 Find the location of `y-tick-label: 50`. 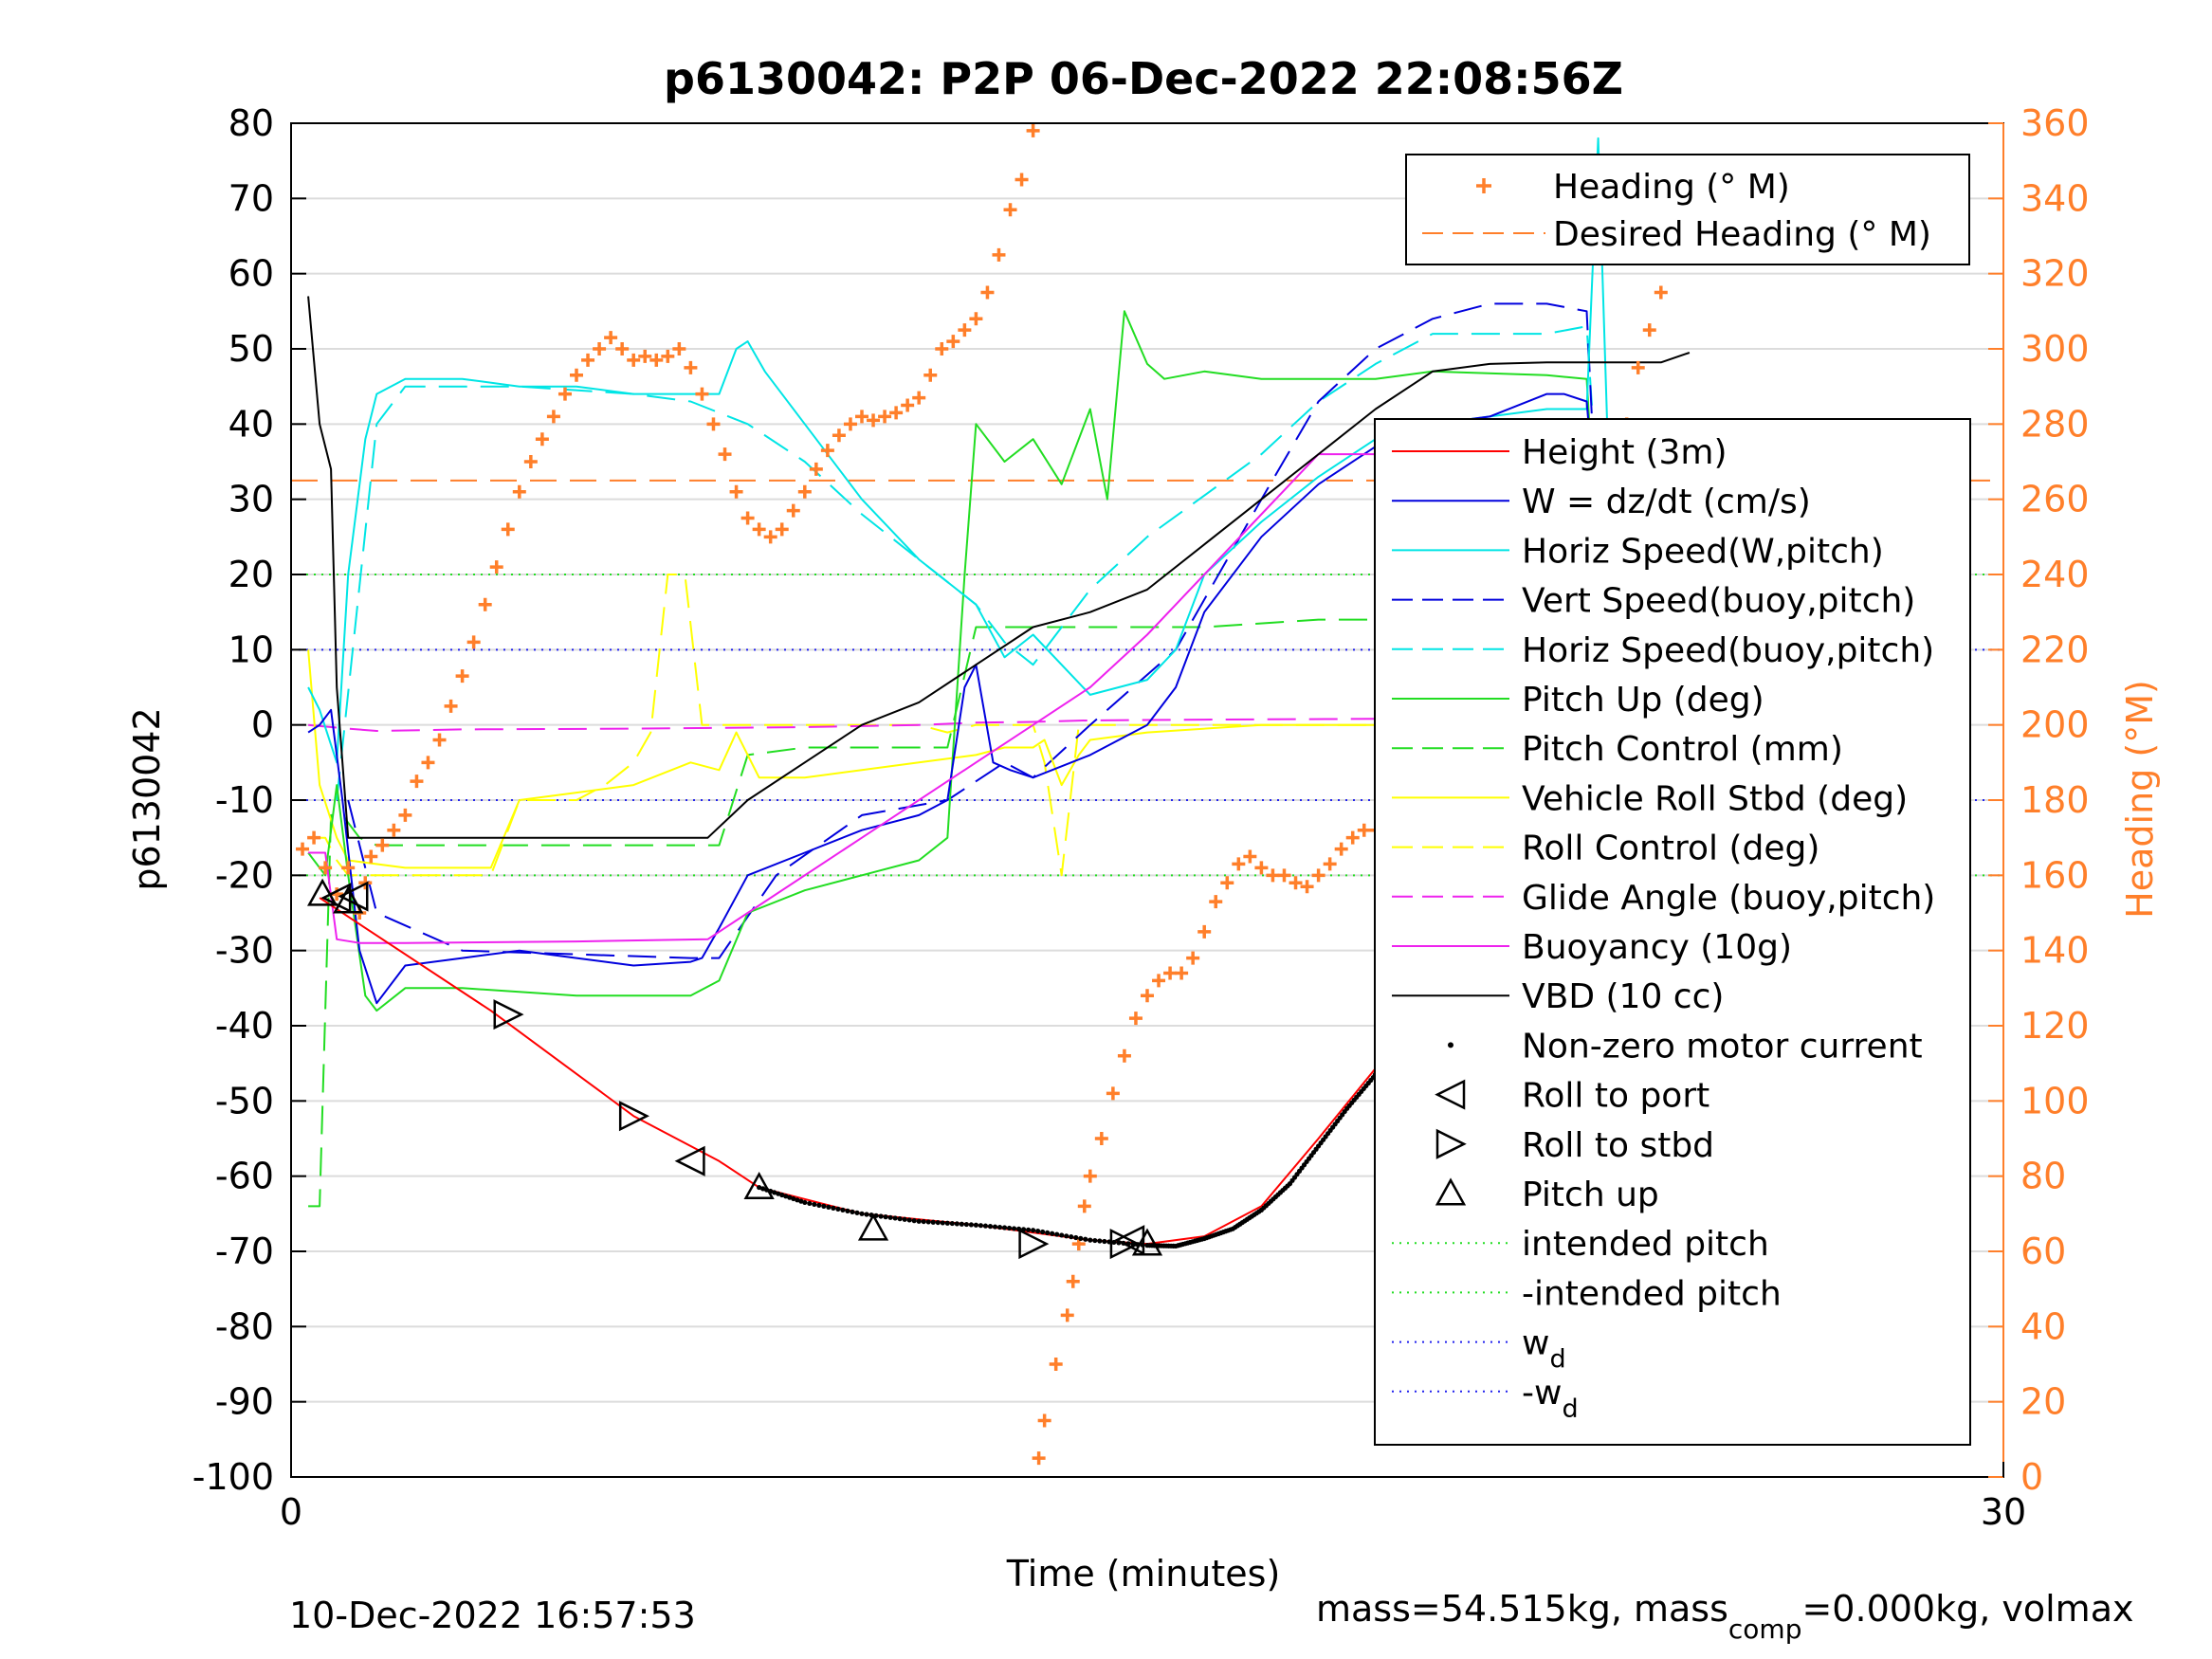

y-tick-label: 50 is located at coordinates (251, 349).